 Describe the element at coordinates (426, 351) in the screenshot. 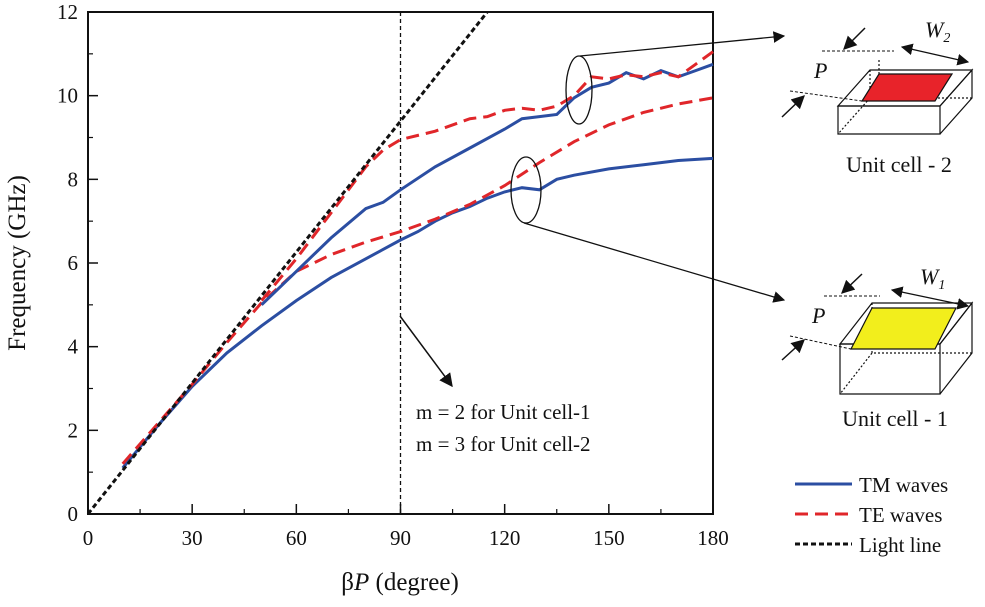

I see `annotation-arrow` at that location.